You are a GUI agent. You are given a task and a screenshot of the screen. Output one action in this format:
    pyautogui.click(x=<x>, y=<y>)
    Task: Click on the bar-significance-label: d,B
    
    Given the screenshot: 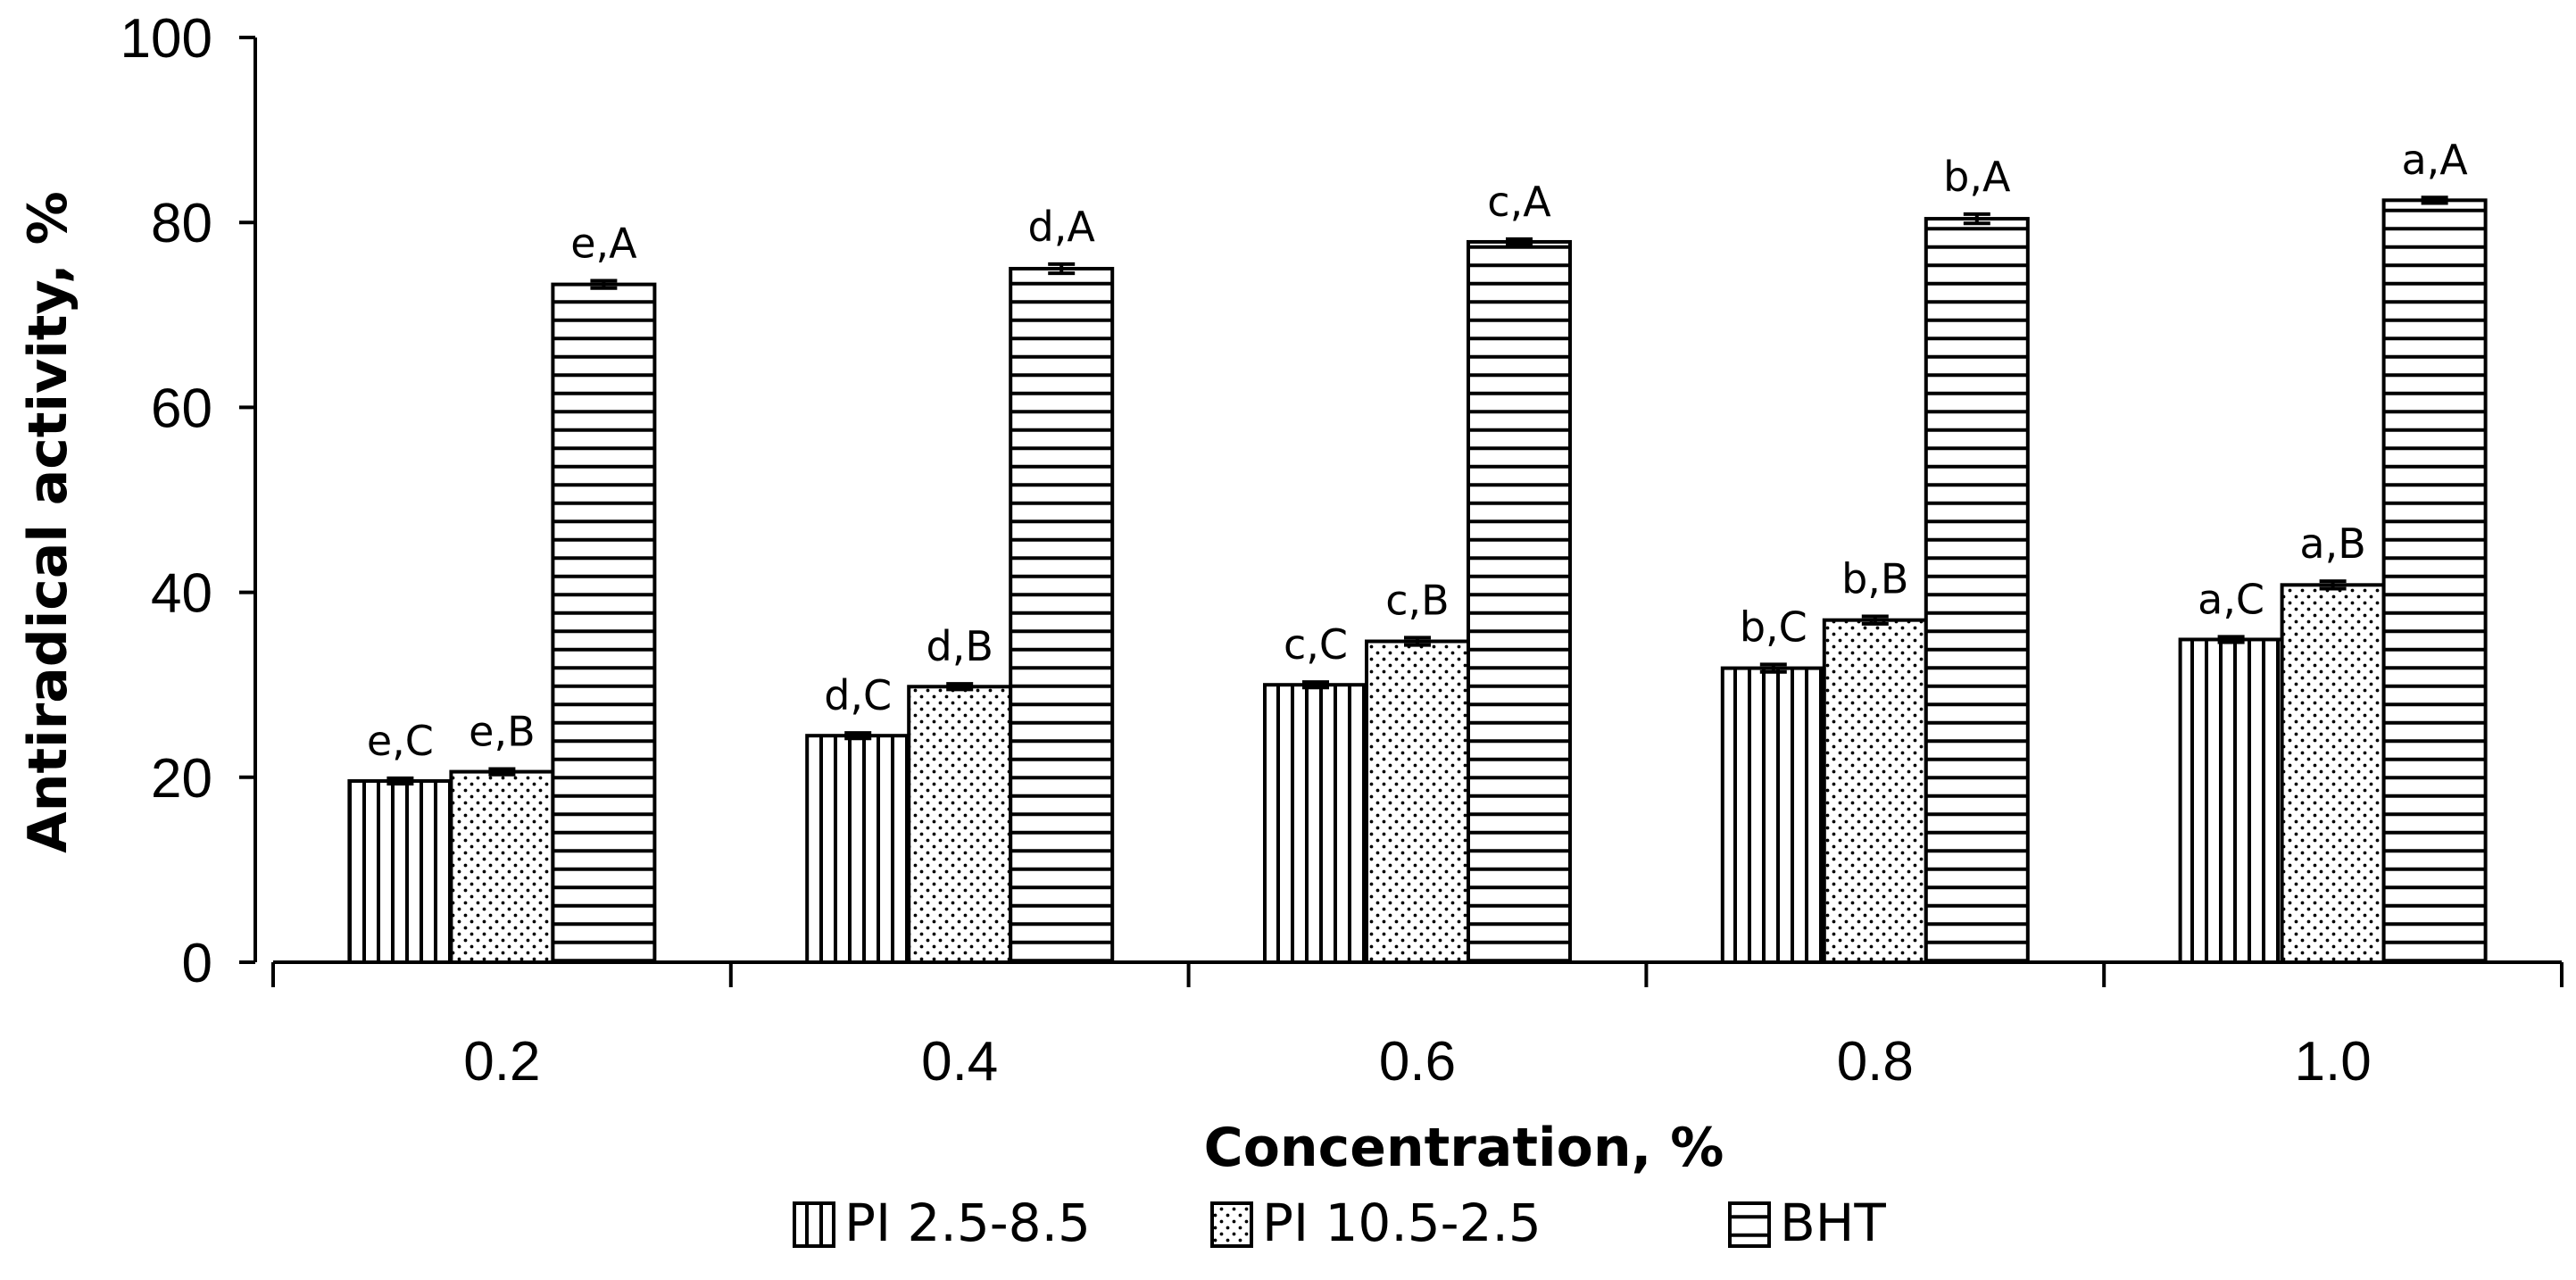 What is the action you would take?
    pyautogui.click(x=960, y=646)
    